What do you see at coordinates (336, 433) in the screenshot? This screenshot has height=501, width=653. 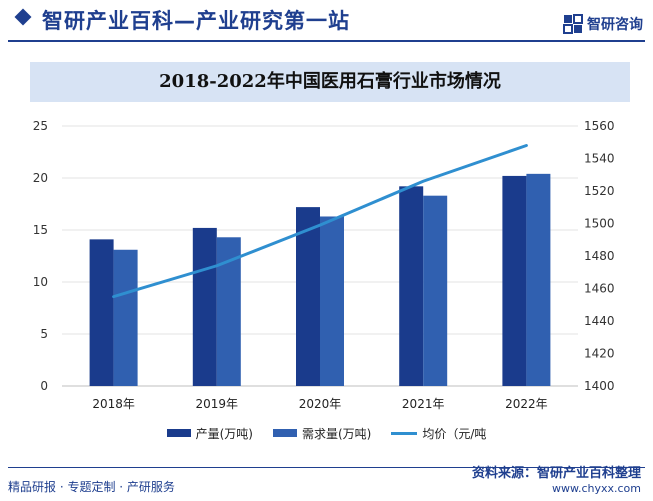 I see `legend-label-demand: 需求量(万吨)` at bounding box center [336, 433].